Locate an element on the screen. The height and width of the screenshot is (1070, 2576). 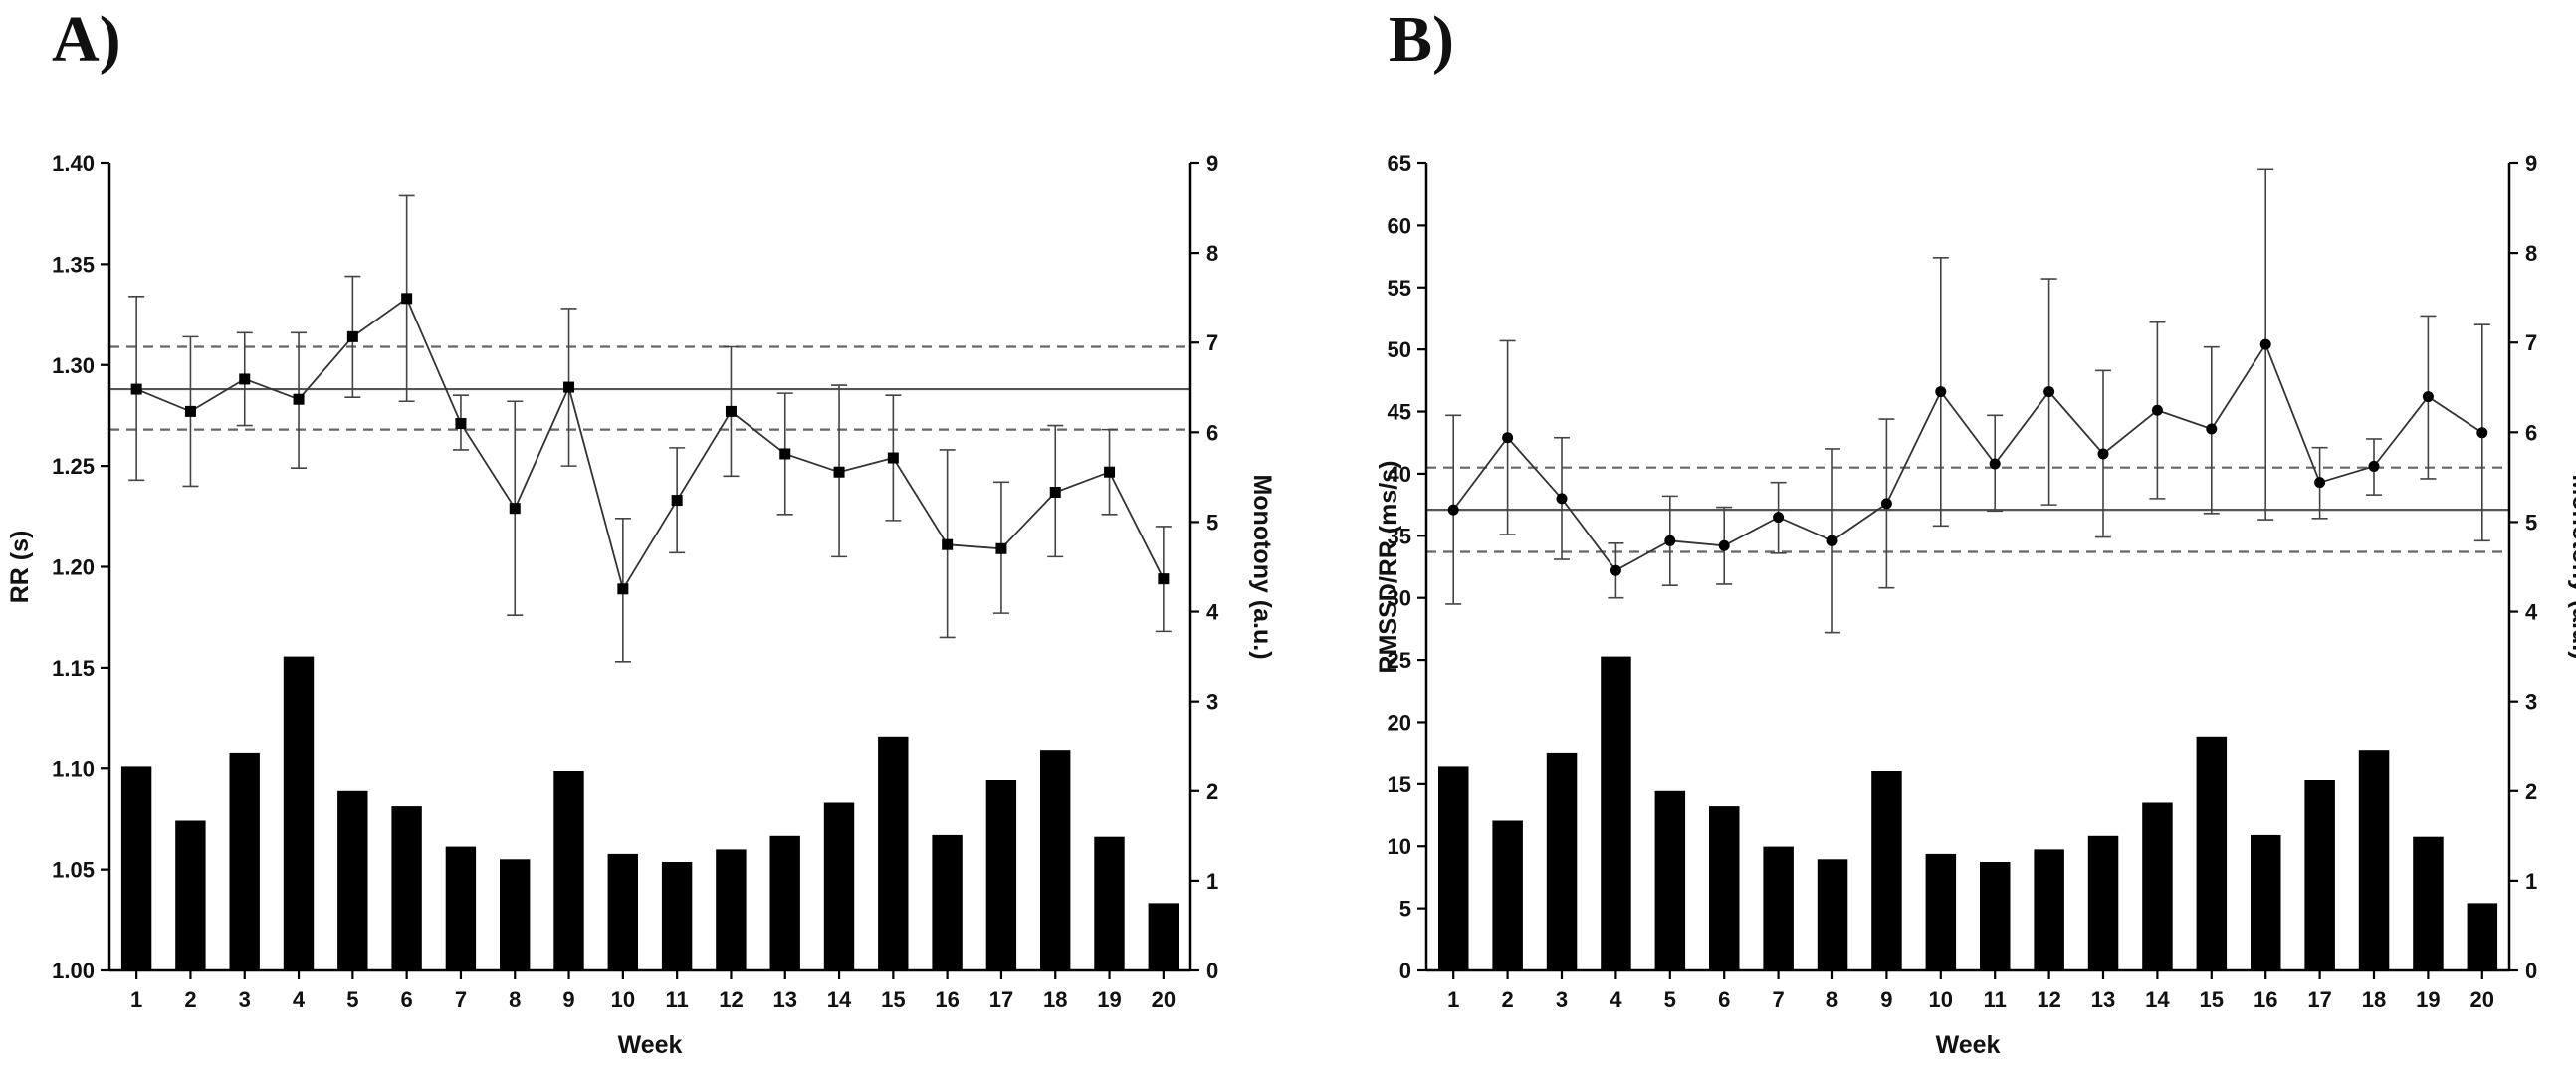
right-y-tick-label: 5 is located at coordinates (2531, 522).